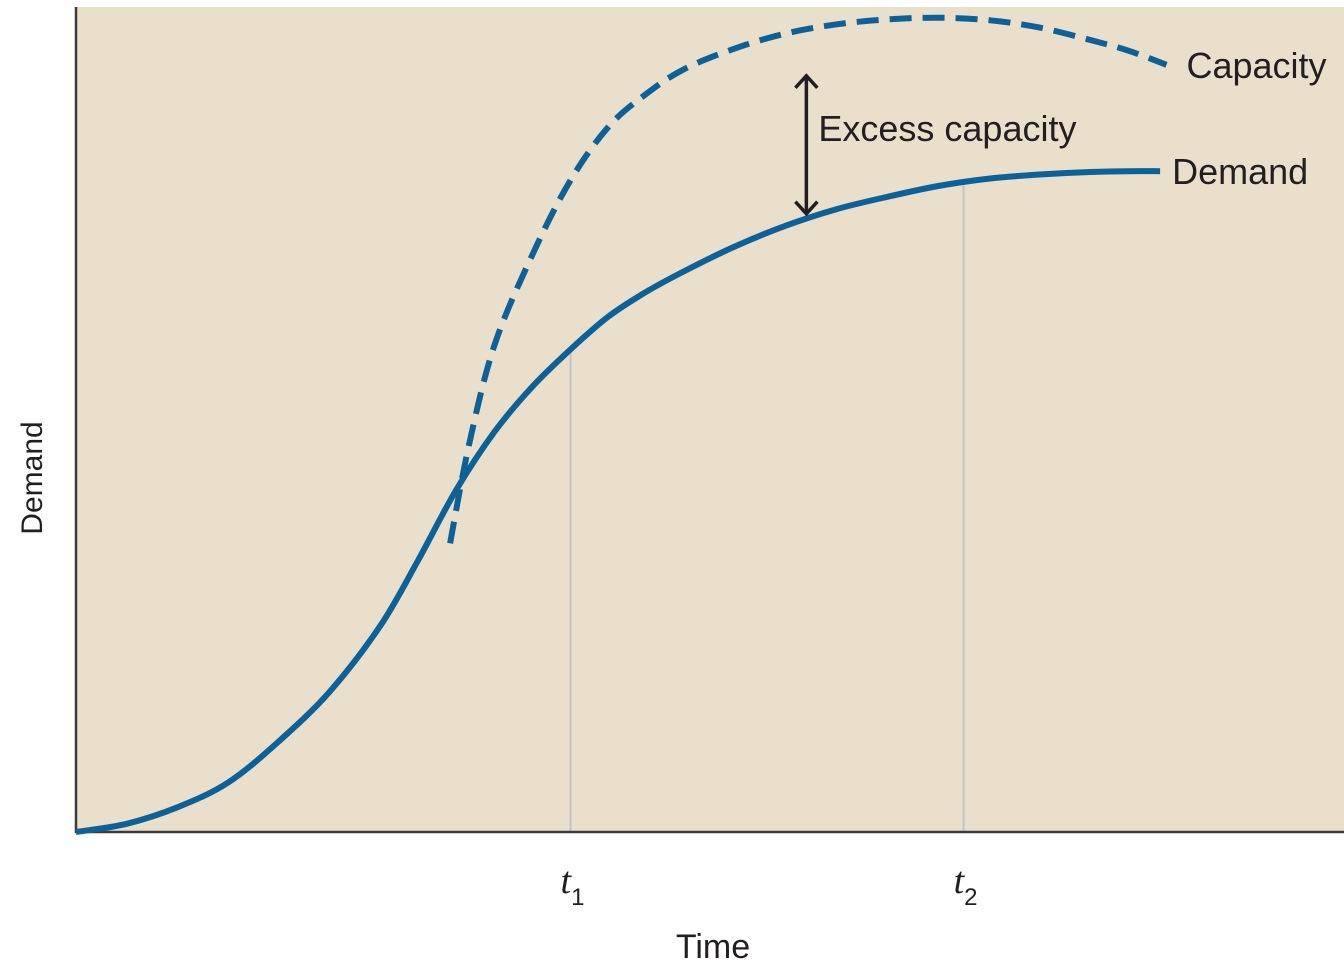 The image size is (1344, 964). What do you see at coordinates (713, 946) in the screenshot?
I see `x-axis-label: Time` at bounding box center [713, 946].